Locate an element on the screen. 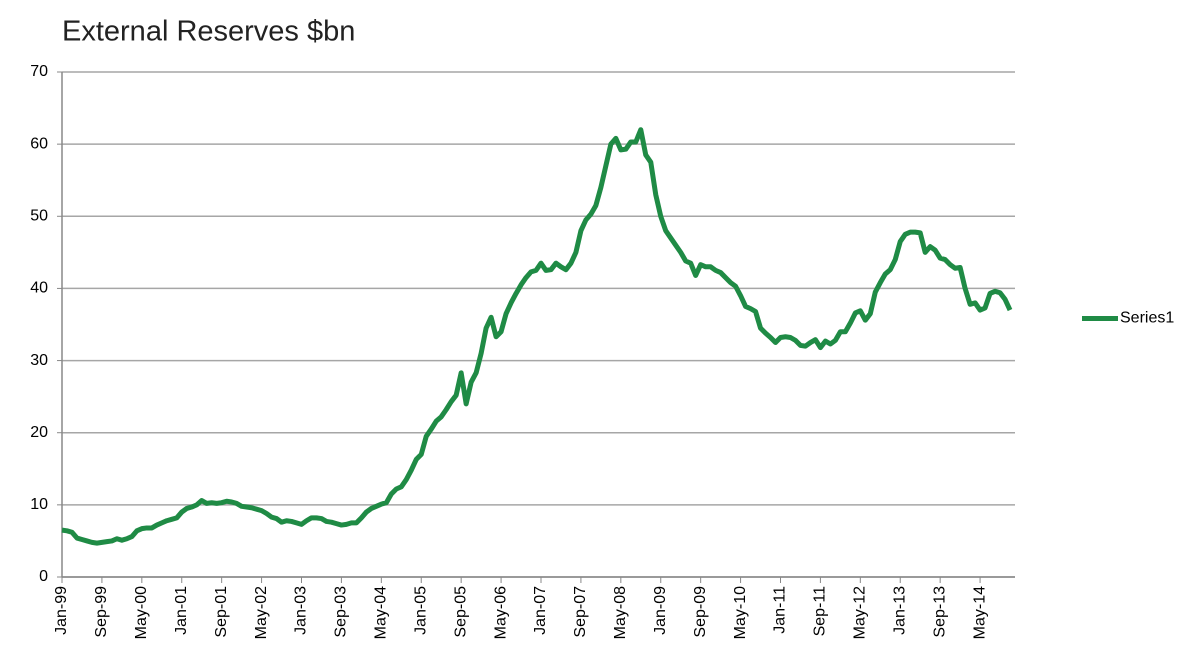 Image resolution: width=1182 pixels, height=668 pixels. y-tick-label: 30 is located at coordinates (39, 360).